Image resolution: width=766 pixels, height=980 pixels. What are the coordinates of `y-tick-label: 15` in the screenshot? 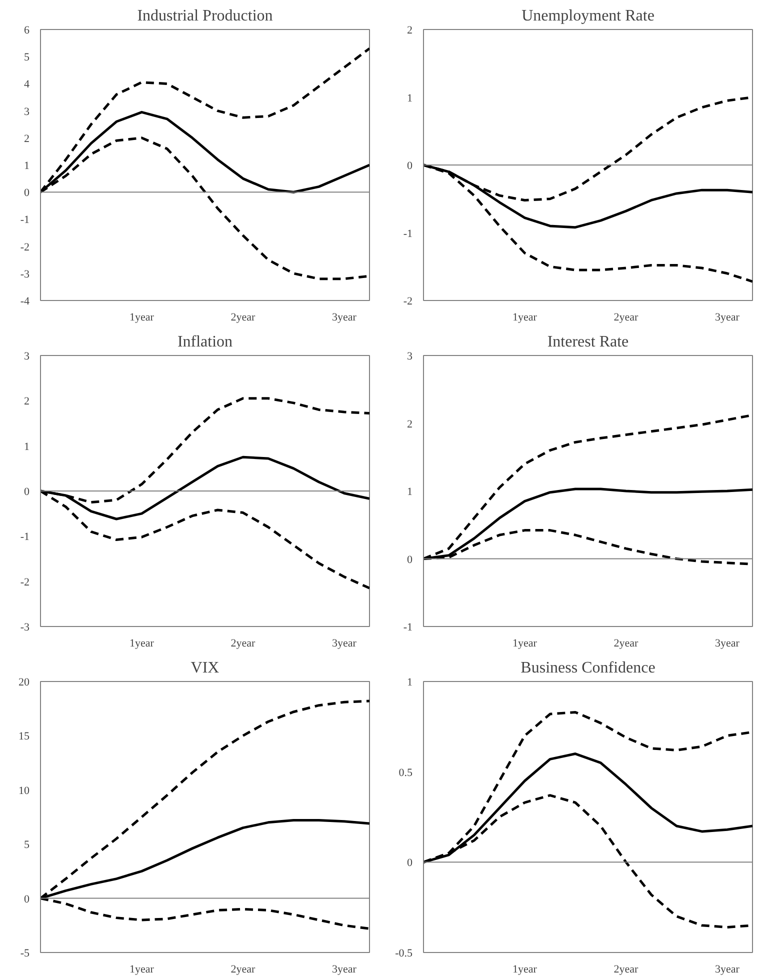 It's located at (24, 736).